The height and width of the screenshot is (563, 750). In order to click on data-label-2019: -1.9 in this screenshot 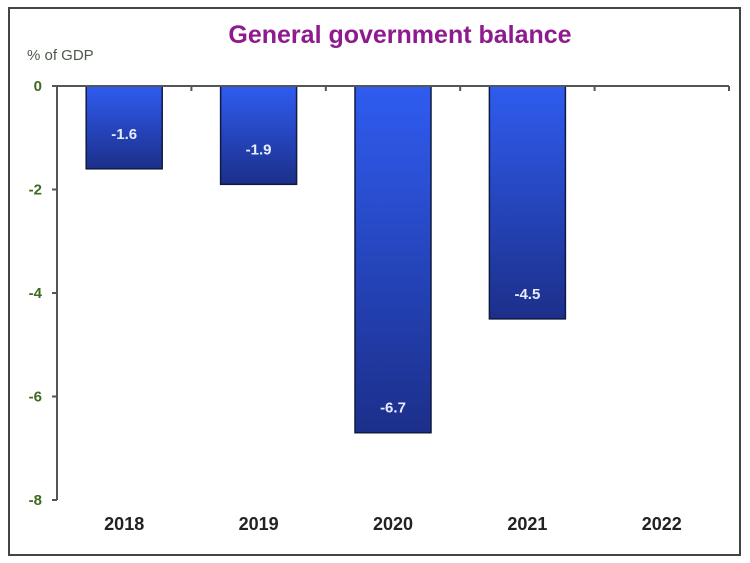, I will do `click(259, 149)`.